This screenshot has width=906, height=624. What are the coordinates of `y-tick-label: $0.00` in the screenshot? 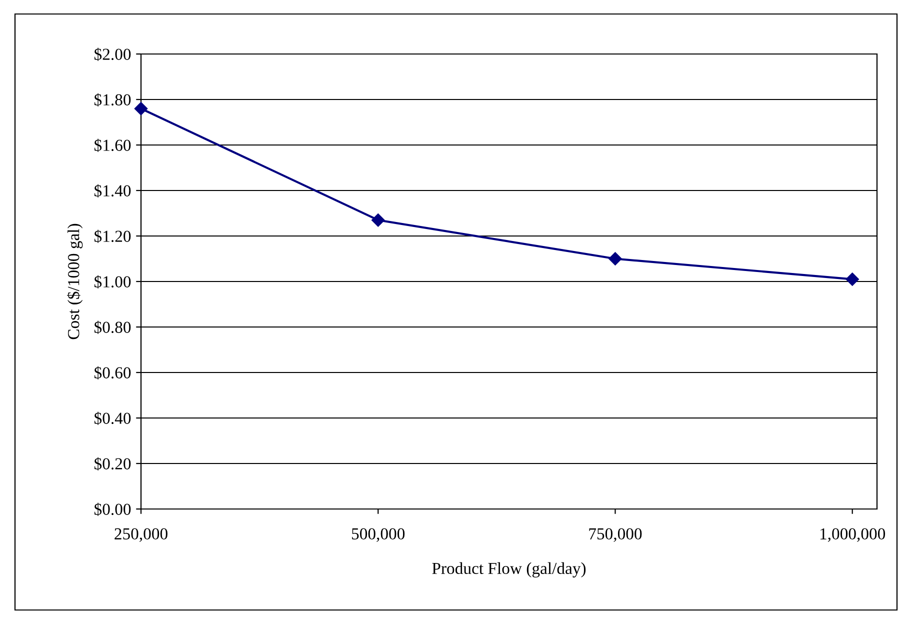 It's located at (112, 509).